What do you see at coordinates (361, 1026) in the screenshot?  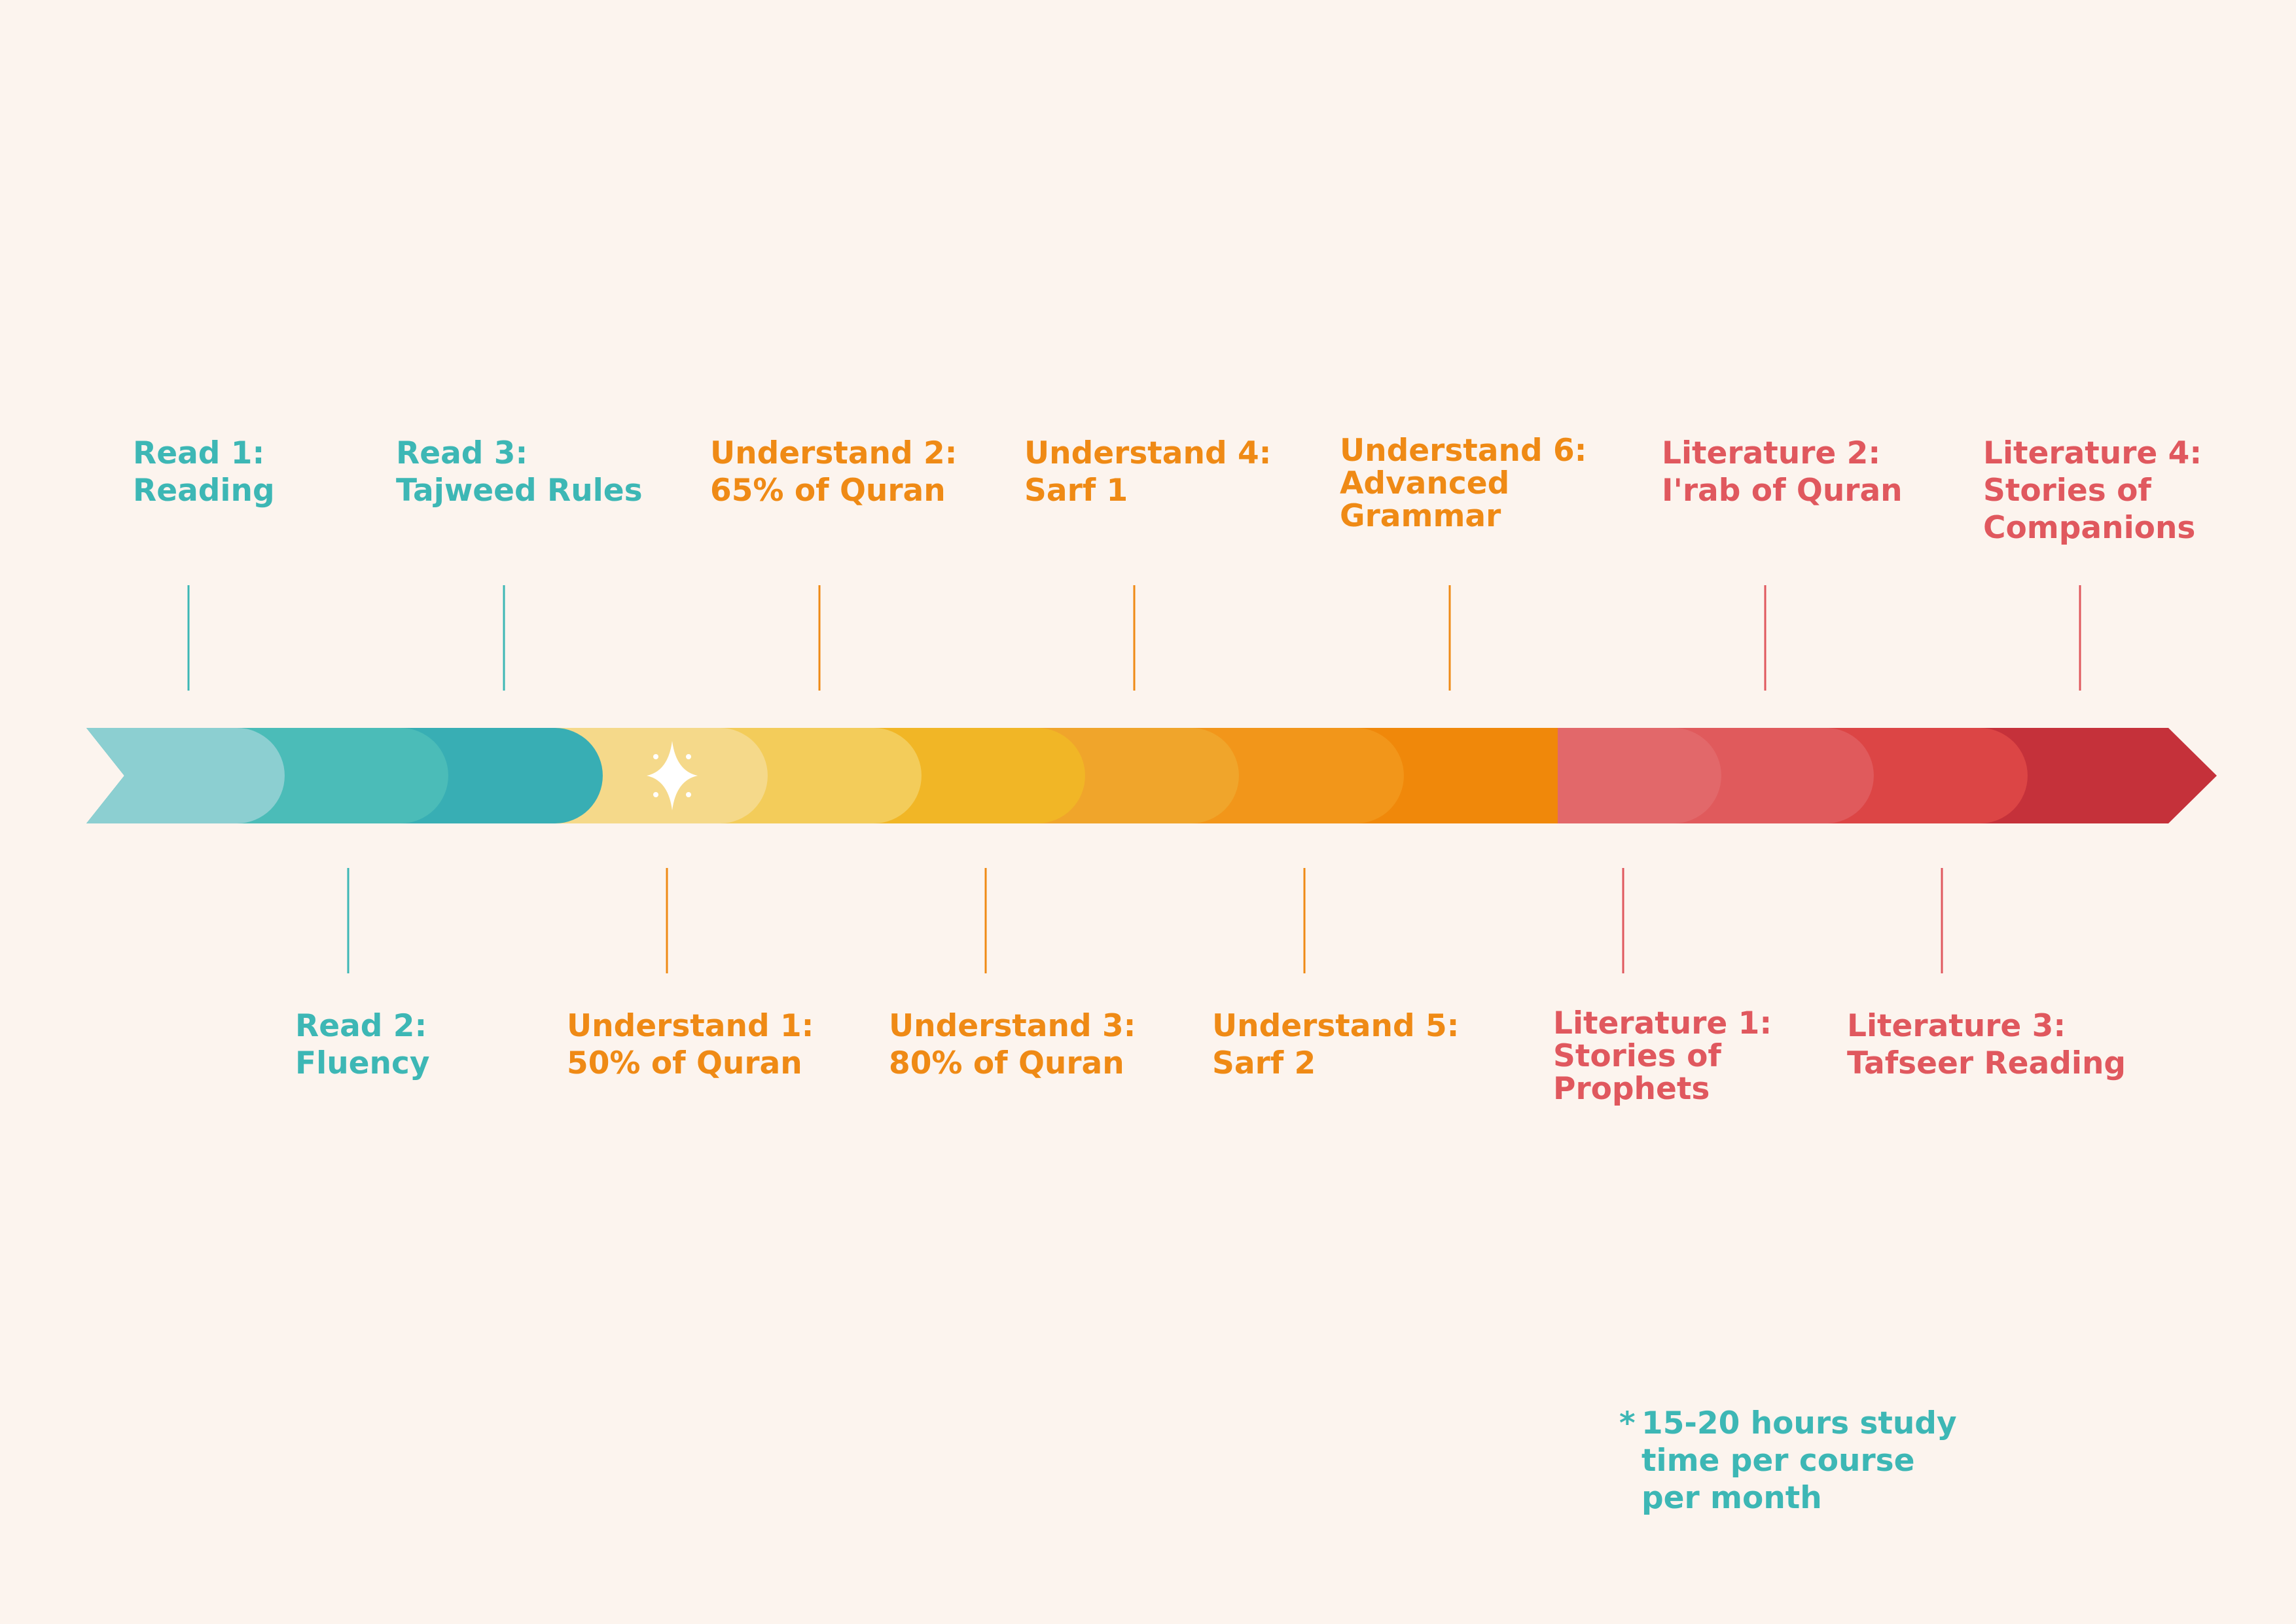 I see `milestone-title: Read 2:` at bounding box center [361, 1026].